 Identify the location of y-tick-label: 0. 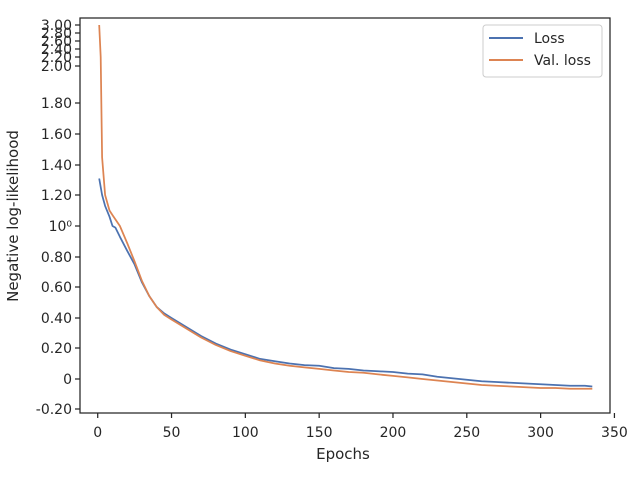
(67, 380).